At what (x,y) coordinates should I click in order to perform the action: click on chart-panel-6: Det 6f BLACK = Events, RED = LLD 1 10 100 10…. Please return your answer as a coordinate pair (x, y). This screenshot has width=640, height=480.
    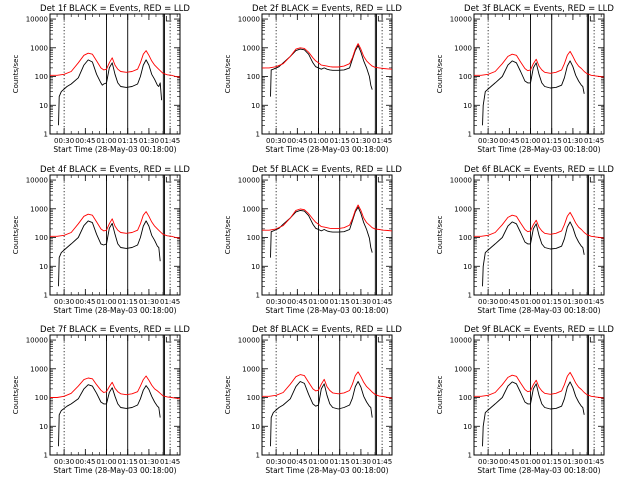
    Looking at the image, I should click on (525, 240).